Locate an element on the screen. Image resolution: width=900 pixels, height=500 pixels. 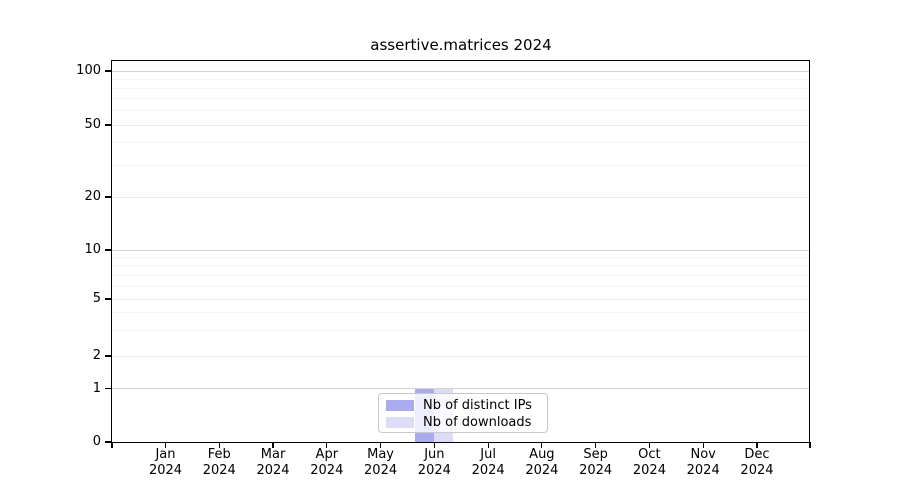
y-tick-label: 10 is located at coordinates (92, 249).